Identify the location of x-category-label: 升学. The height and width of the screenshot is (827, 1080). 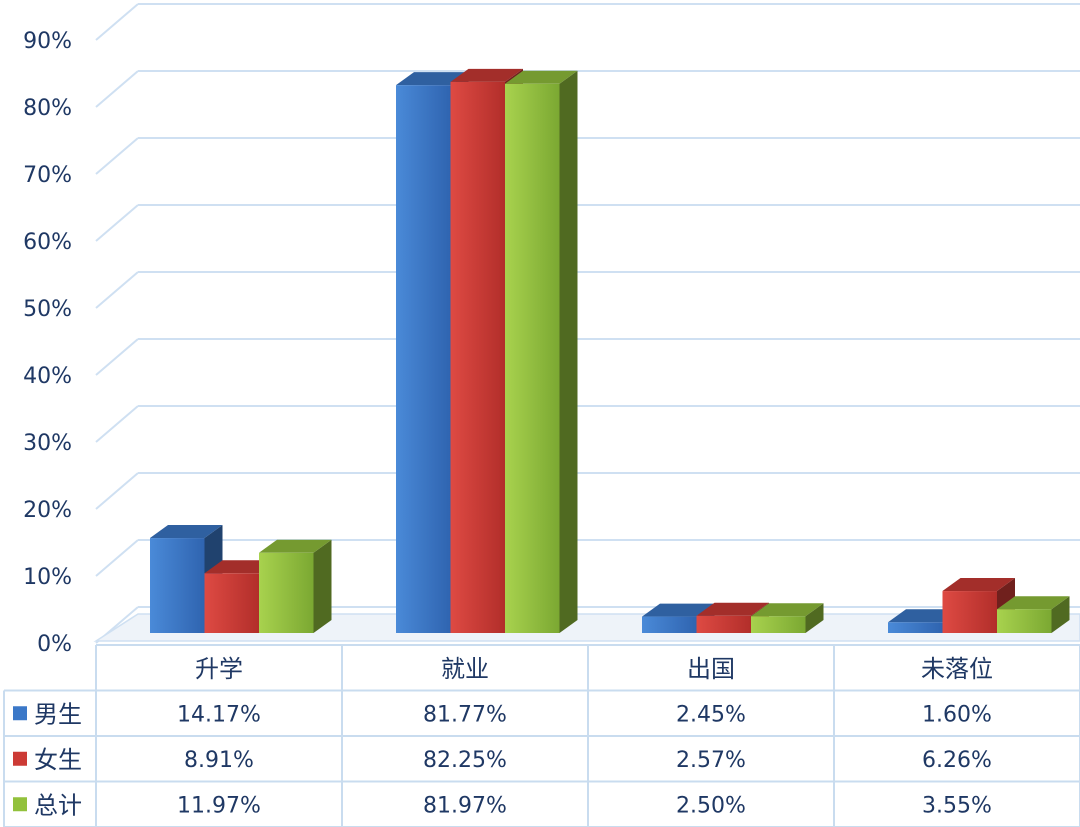
(219, 669).